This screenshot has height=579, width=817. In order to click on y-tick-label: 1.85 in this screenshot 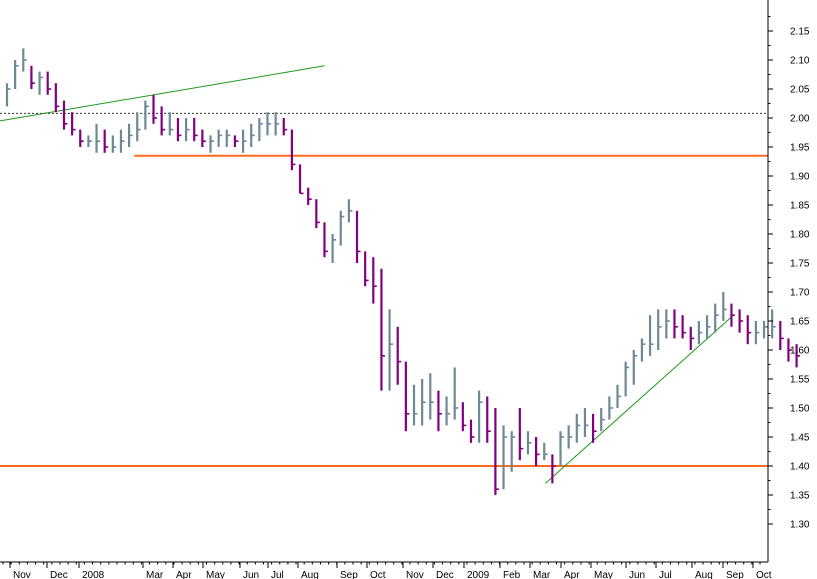, I will do `click(800, 206)`.